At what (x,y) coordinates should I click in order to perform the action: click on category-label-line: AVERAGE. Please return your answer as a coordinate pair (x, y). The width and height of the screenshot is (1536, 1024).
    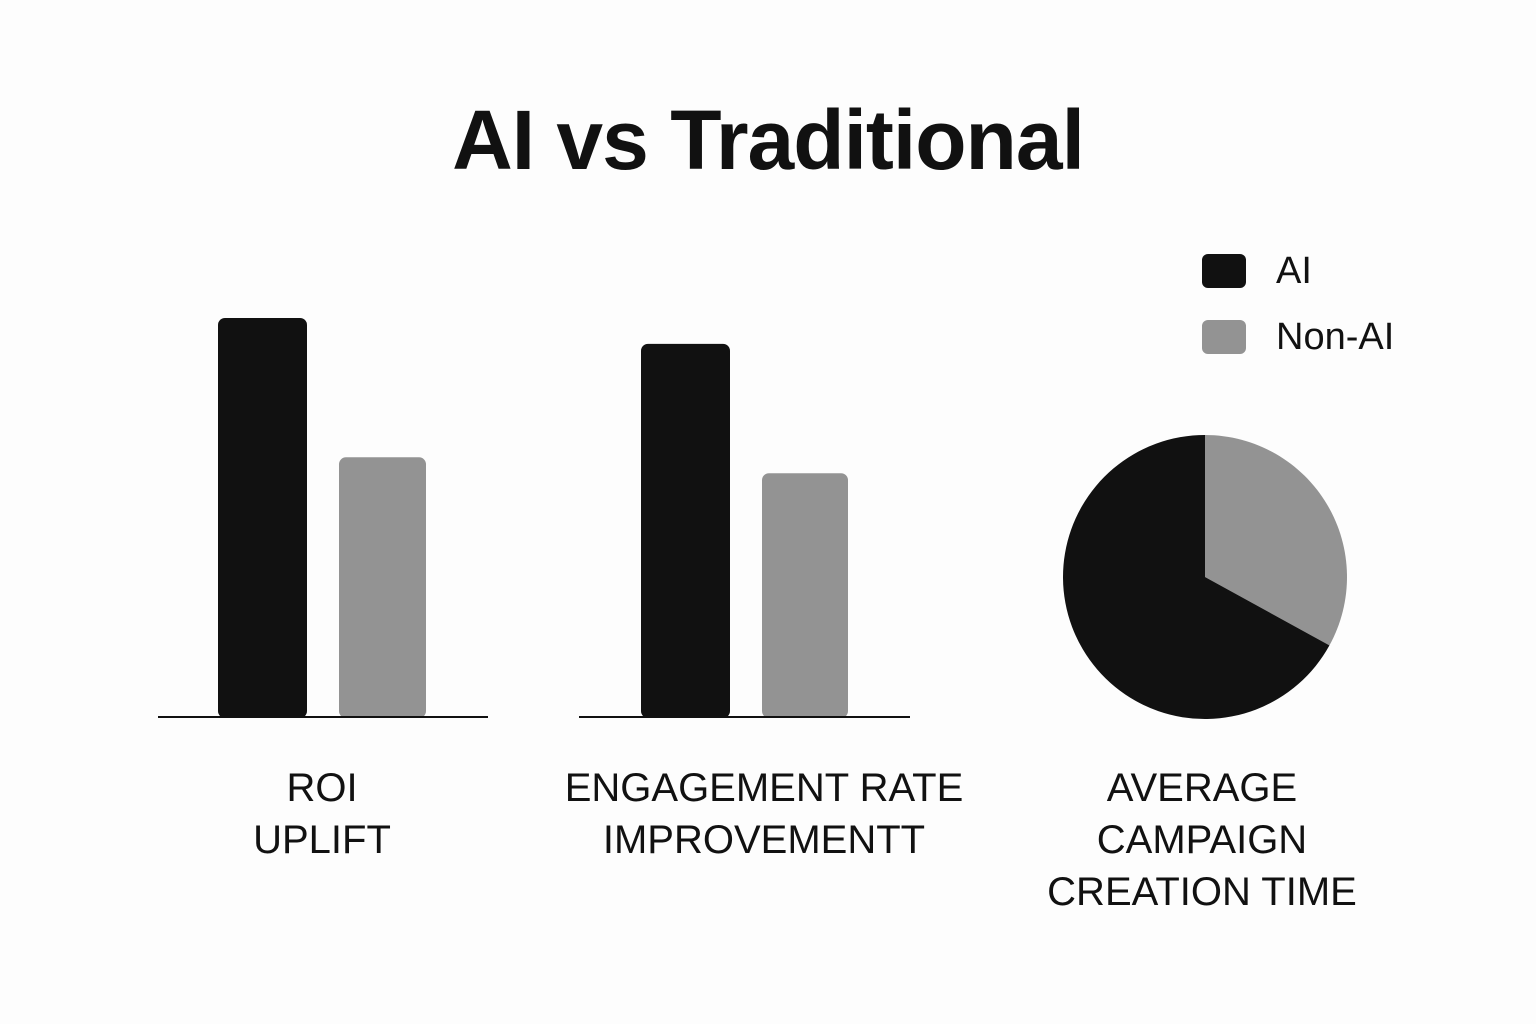
    Looking at the image, I should click on (1202, 788).